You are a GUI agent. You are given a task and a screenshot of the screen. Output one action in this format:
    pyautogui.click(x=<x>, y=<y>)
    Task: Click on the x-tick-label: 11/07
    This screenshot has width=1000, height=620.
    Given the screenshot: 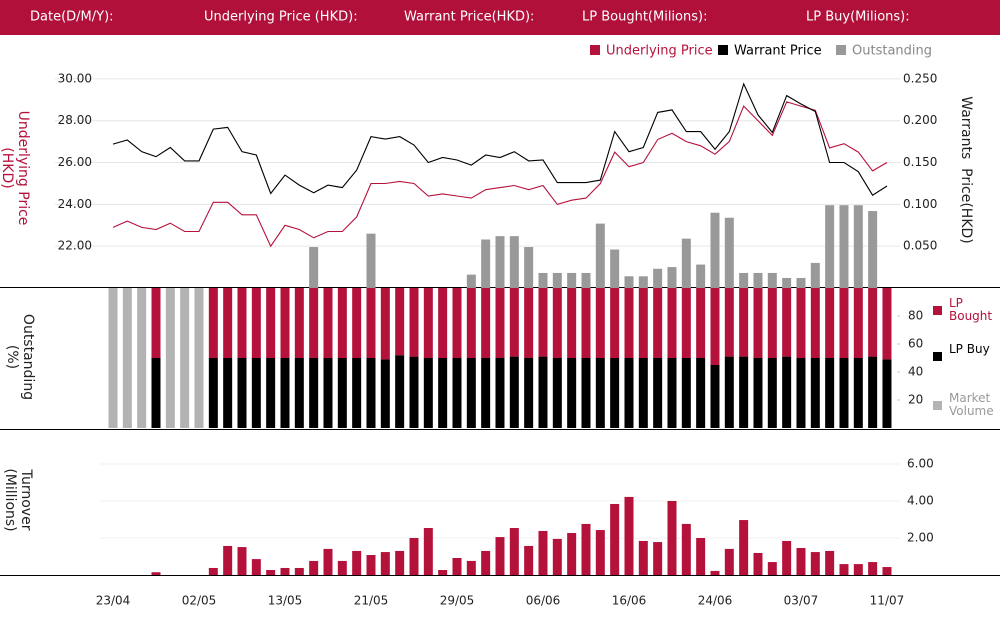 What is the action you would take?
    pyautogui.click(x=887, y=601)
    